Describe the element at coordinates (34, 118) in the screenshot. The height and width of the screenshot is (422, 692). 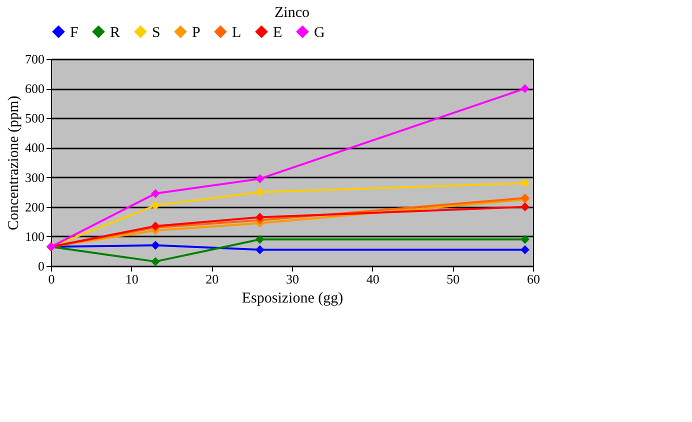
I see `y-tick-label: 500` at that location.